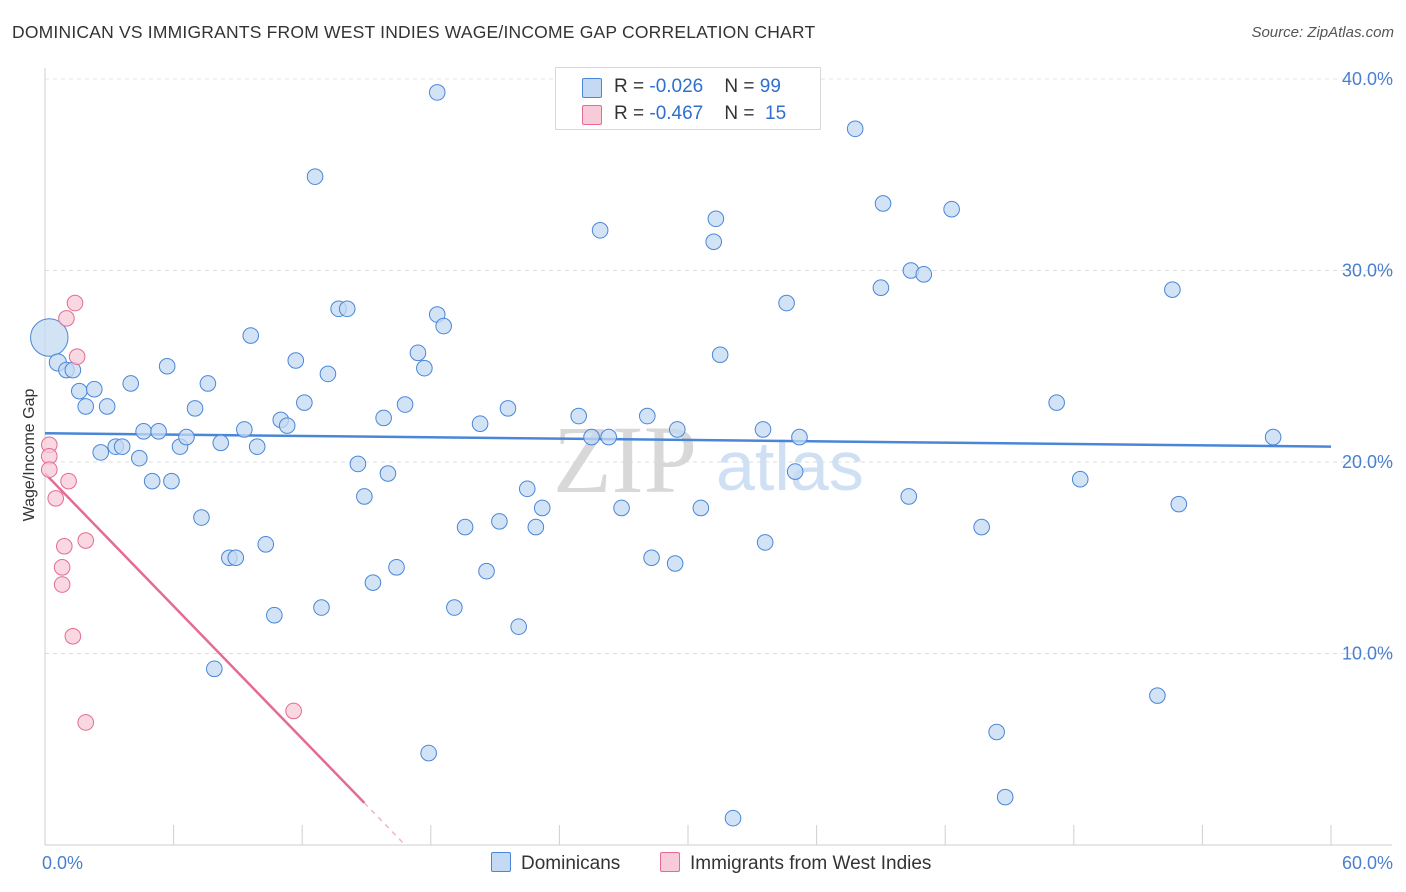 Image resolution: width=1406 pixels, height=892 pixels. What do you see at coordinates (1367, 462) in the screenshot?
I see `y-tick-label: 20.0%` at bounding box center [1367, 462].